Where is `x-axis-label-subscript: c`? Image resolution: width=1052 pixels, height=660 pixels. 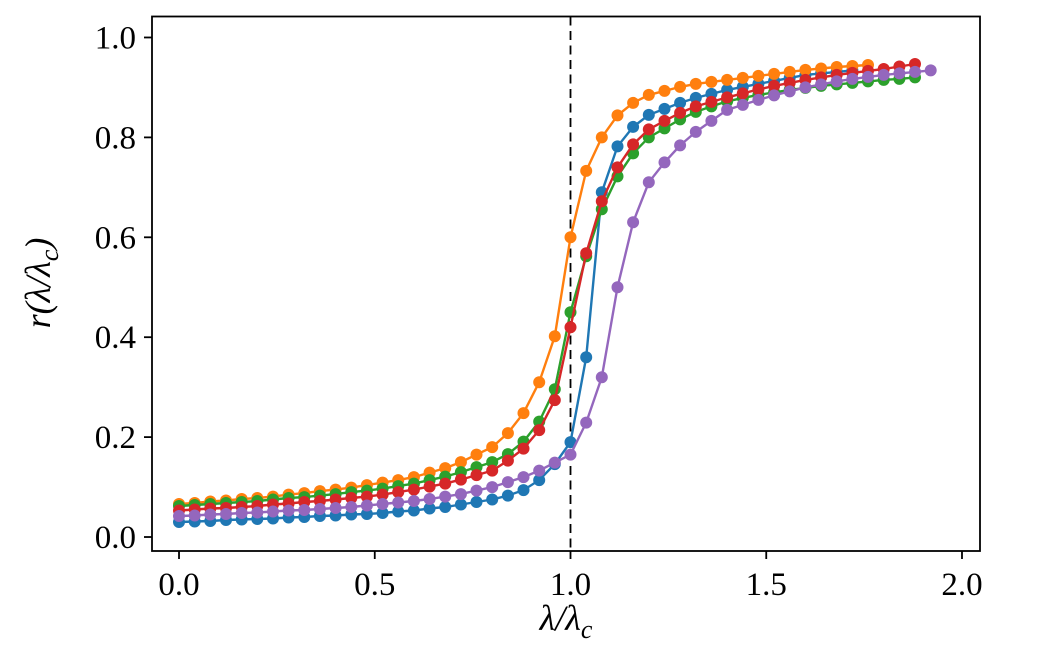
x-axis-label-subscript: c is located at coordinates (586, 630).